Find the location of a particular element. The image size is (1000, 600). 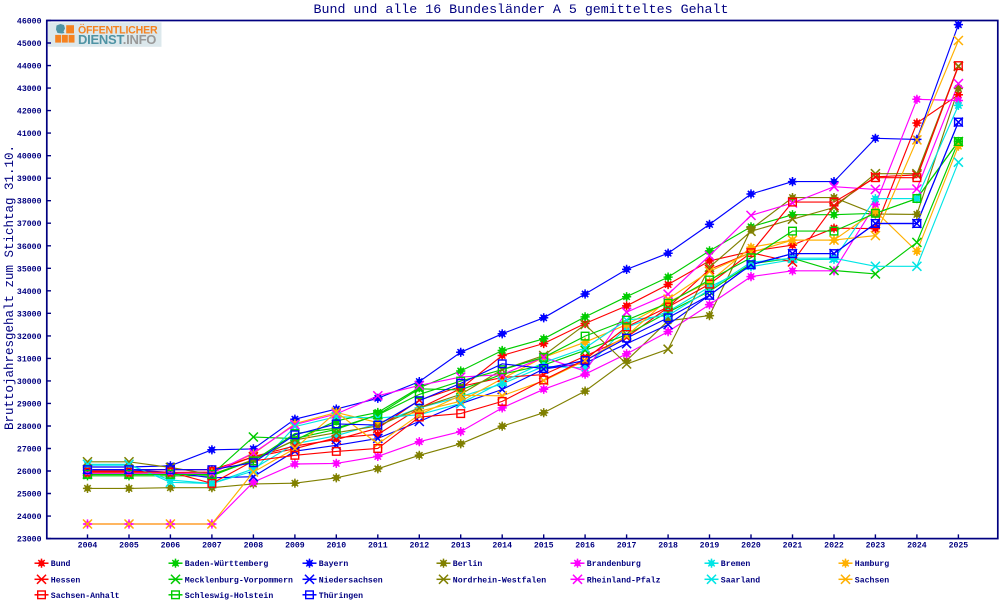

svg-text: 27000 is located at coordinates (29, 450).